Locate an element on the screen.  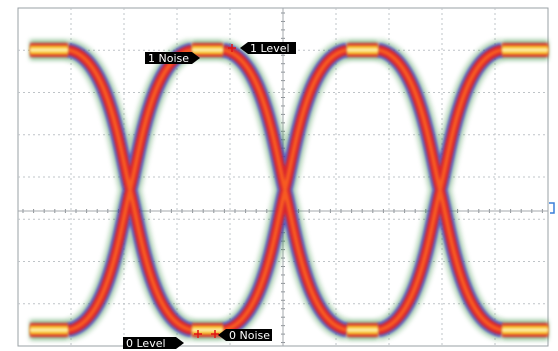
annotation-1-level-label: 1 Level is located at coordinates (270, 48).